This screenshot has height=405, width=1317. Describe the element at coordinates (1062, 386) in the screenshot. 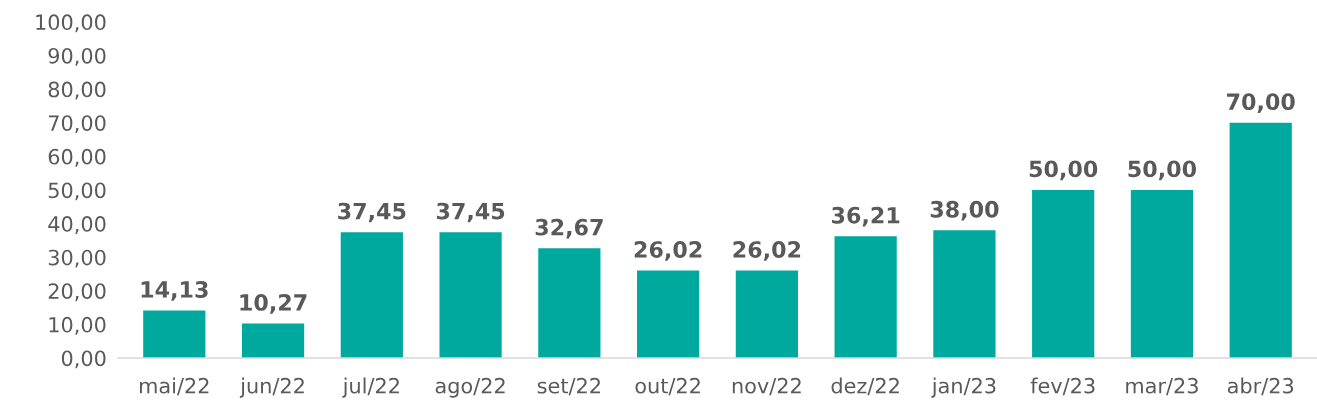

I see `x-tick-label: fev/23` at that location.